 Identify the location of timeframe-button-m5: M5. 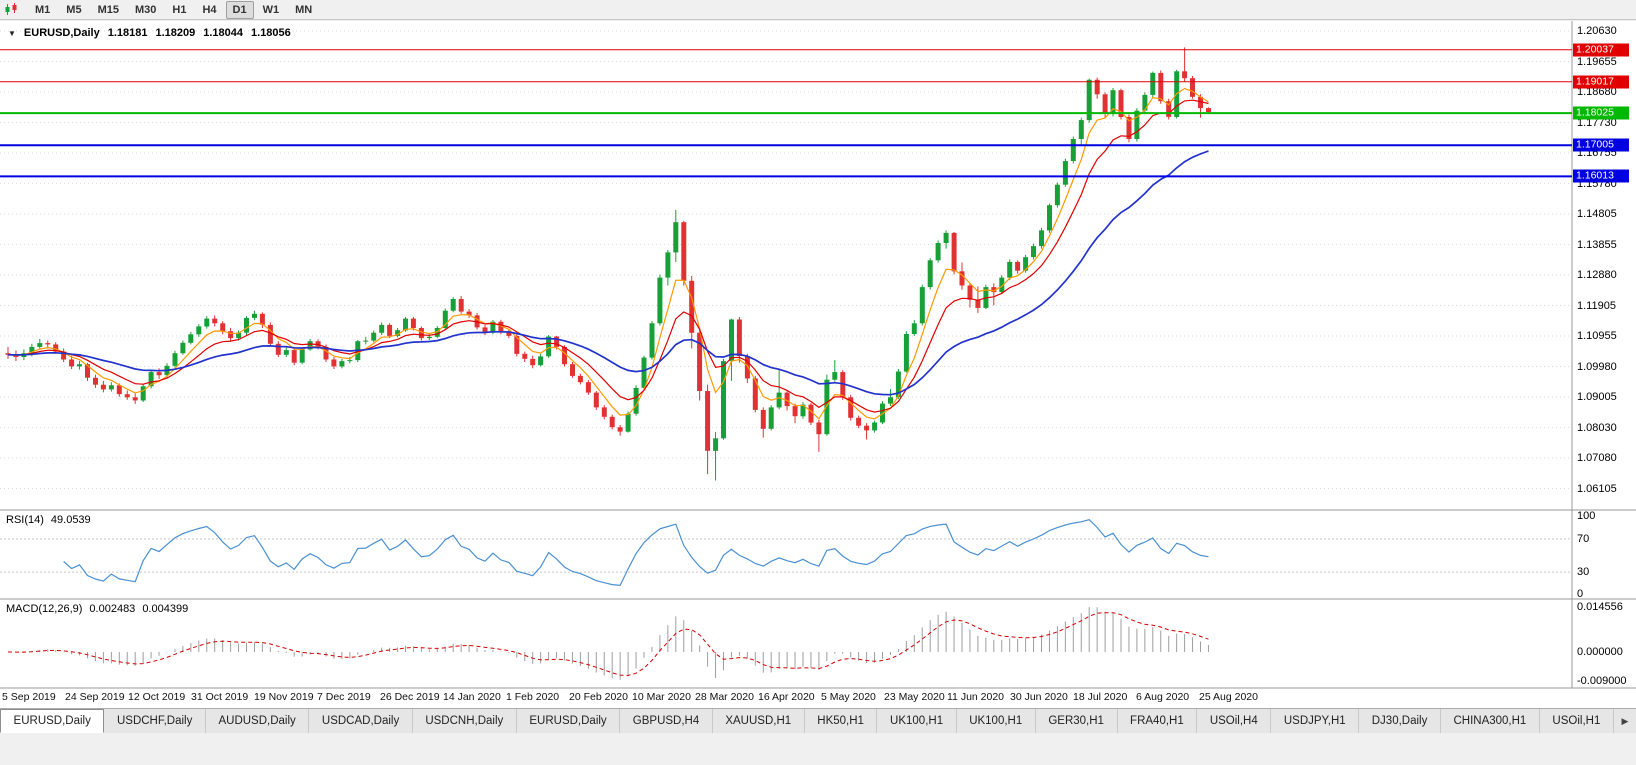
(74, 9).